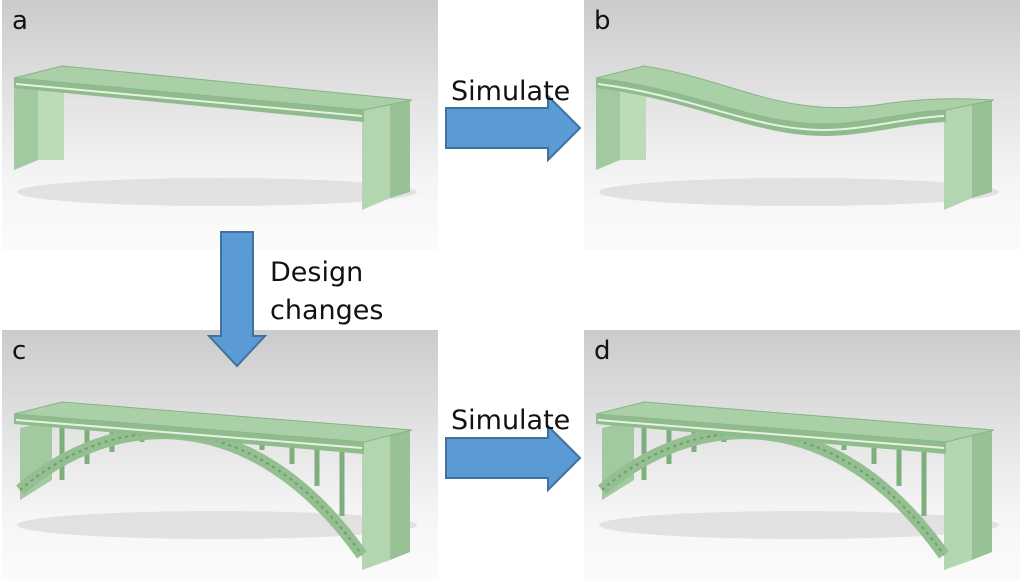 The height and width of the screenshot is (582, 1028). I want to click on panel-label-a: a, so click(20, 21).